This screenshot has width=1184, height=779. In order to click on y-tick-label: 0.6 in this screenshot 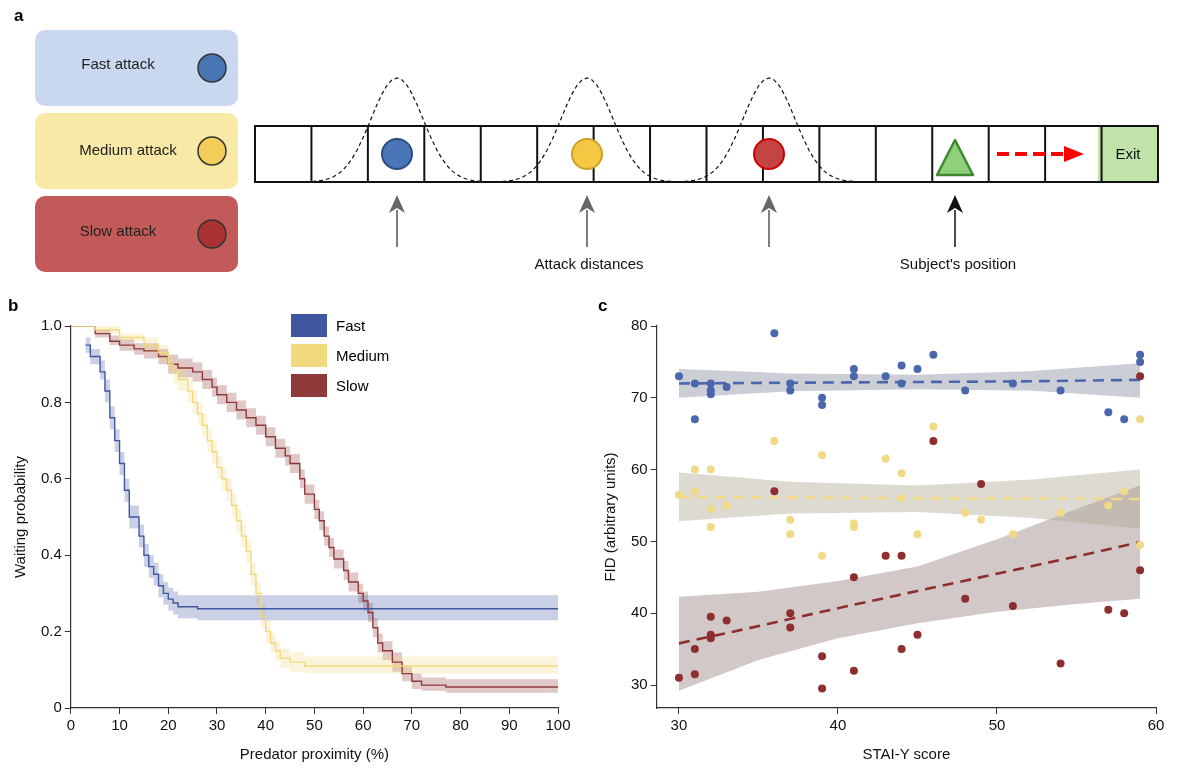, I will do `click(51, 477)`.